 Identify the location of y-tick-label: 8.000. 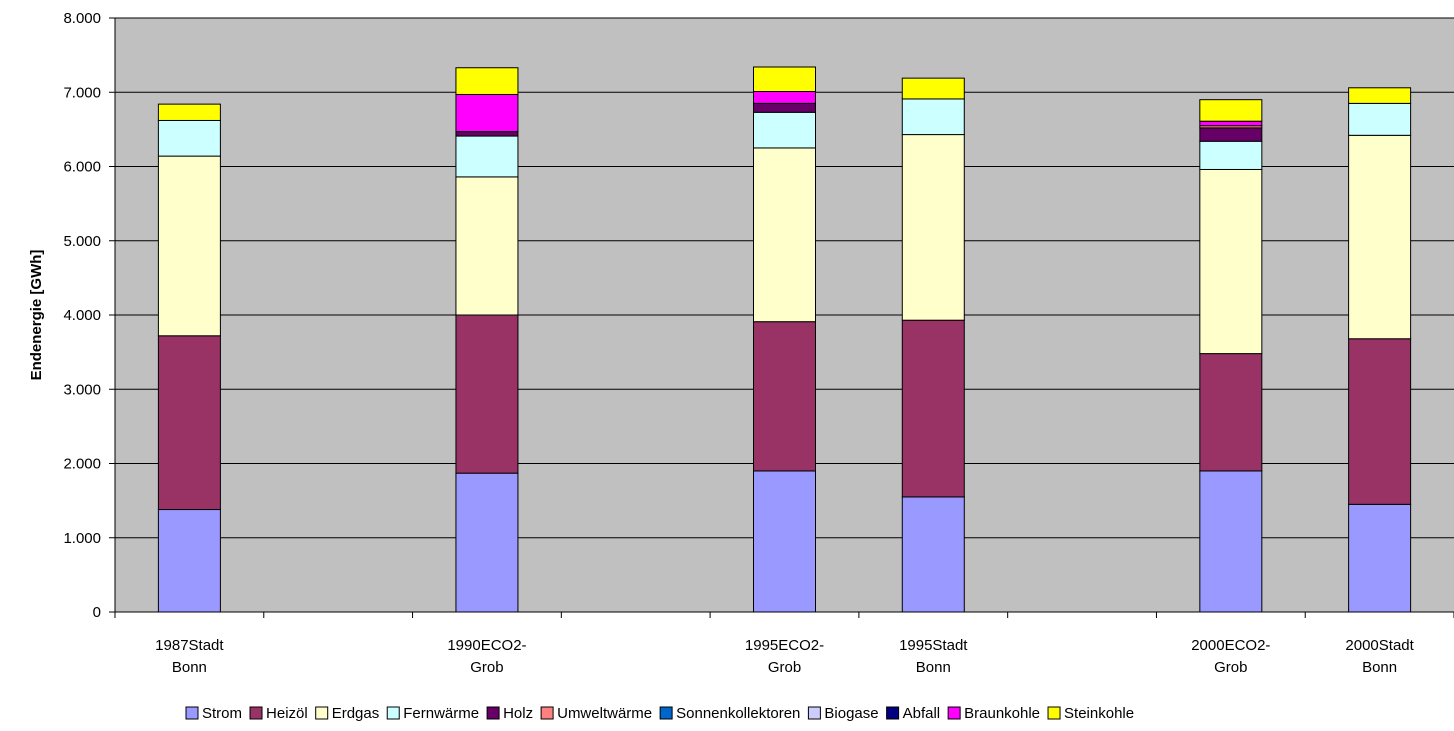
(82, 18).